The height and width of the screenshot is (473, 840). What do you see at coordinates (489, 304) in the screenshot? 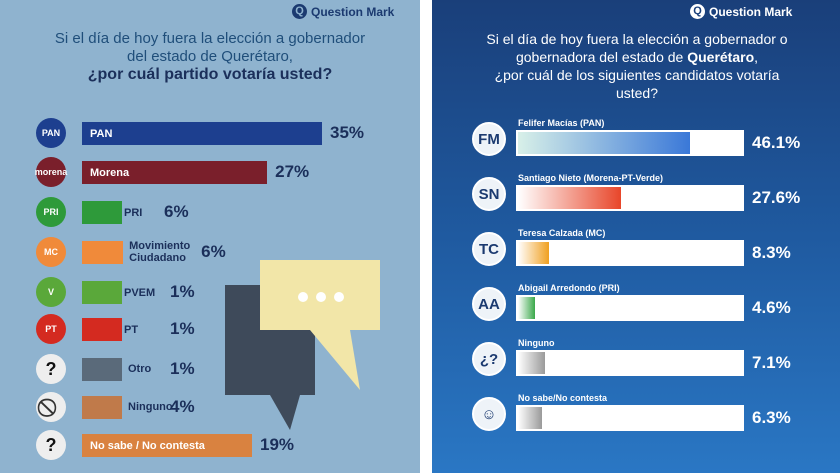
I see `candidate-avatar: AA` at bounding box center [489, 304].